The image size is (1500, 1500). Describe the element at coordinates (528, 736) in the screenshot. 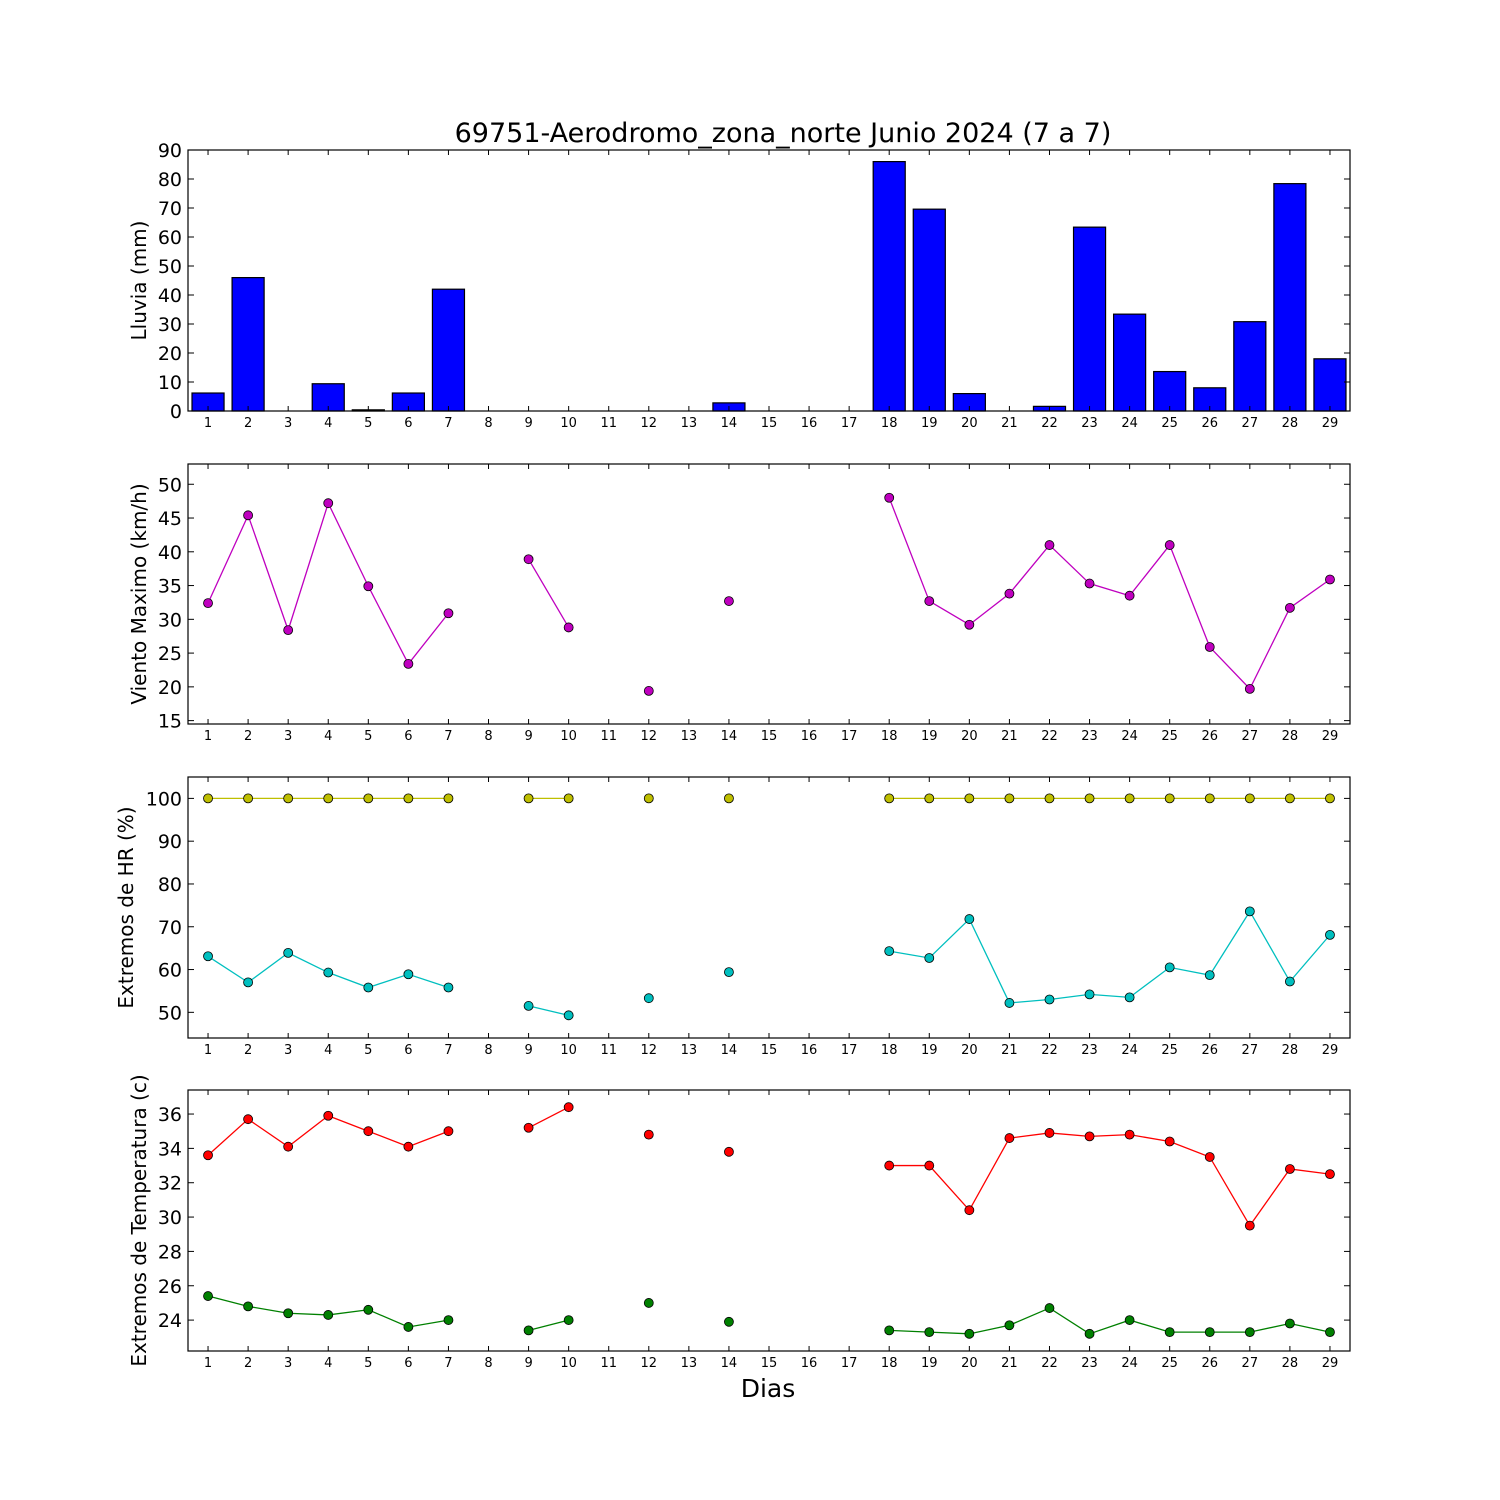

I see `x-tick-label: 9` at that location.